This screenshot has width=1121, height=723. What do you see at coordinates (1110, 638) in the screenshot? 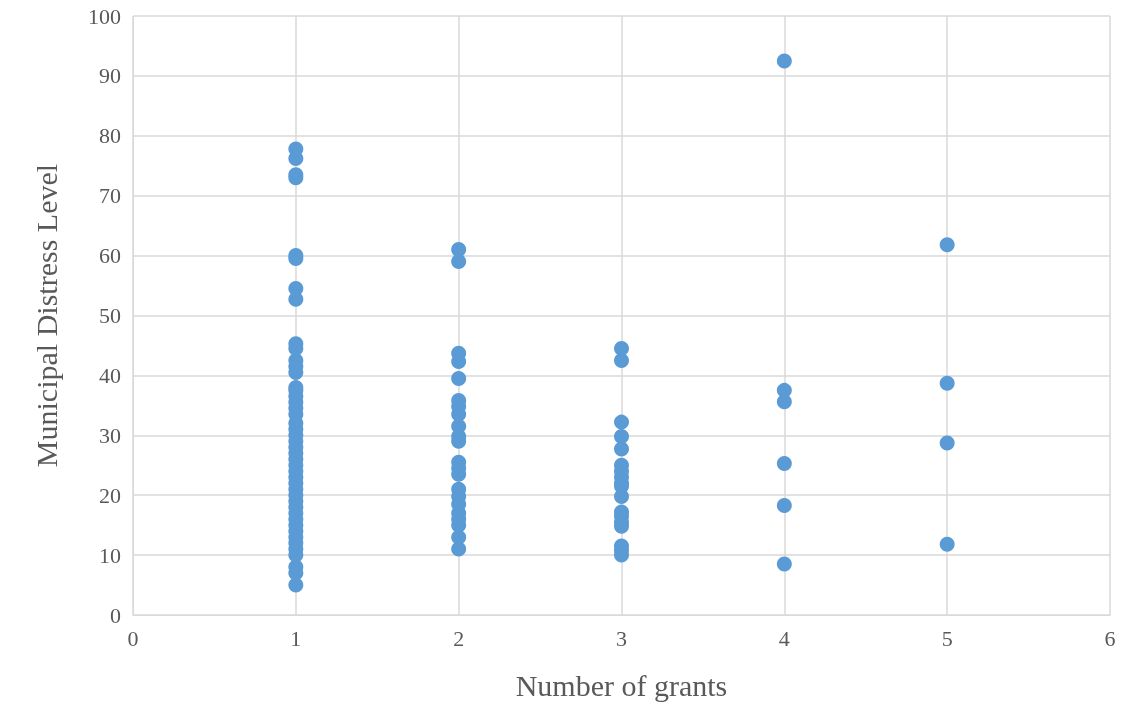
I see `x-tick-label: 6` at bounding box center [1110, 638].